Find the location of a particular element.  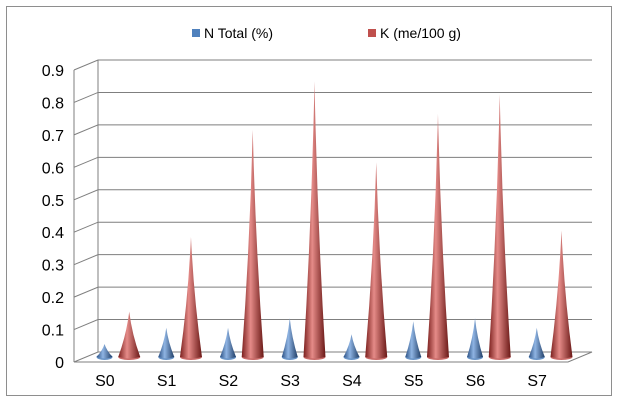

x-tick-label: S4 is located at coordinates (352, 381).